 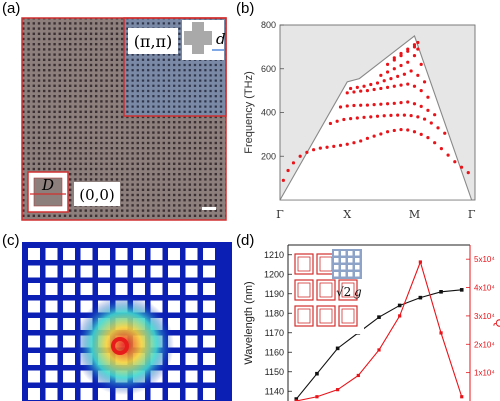 What do you see at coordinates (274, 372) in the screenshot?
I see `d-ytick-label-1: 1150` at bounding box center [274, 372].